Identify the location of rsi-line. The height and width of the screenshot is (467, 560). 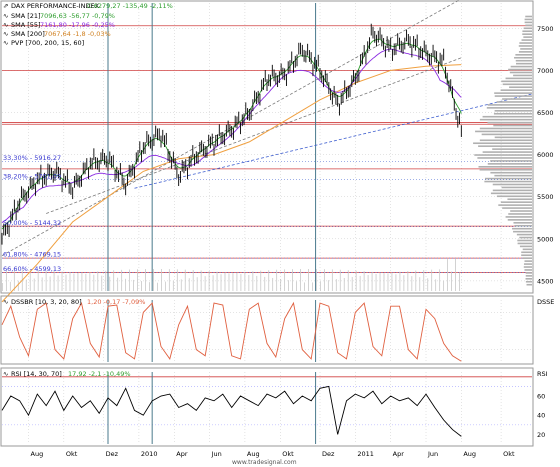
(231, 411).